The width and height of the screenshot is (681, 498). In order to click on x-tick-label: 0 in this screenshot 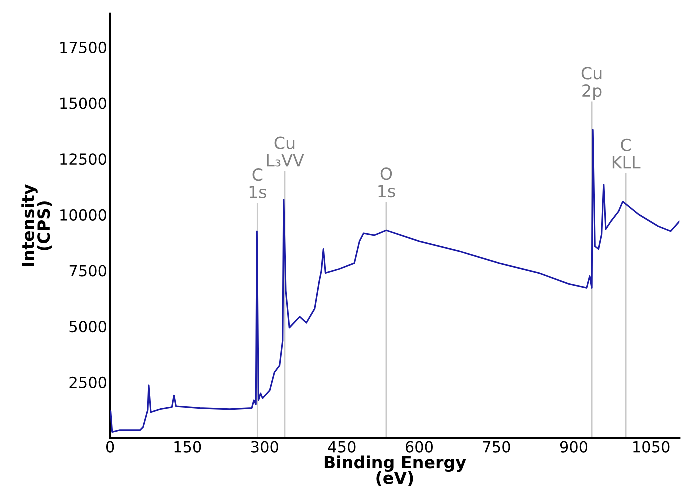, I will do `click(110, 447)`.